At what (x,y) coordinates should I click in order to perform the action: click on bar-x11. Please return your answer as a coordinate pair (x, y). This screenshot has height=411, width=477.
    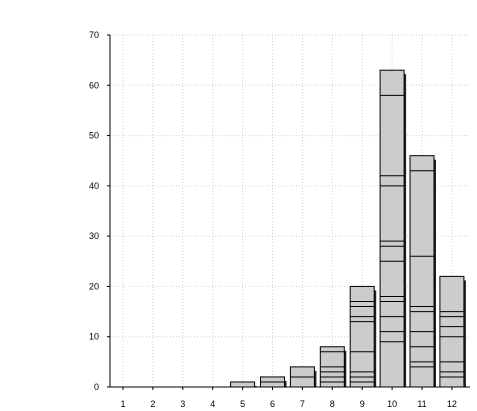
    Looking at the image, I should click on (422, 271).